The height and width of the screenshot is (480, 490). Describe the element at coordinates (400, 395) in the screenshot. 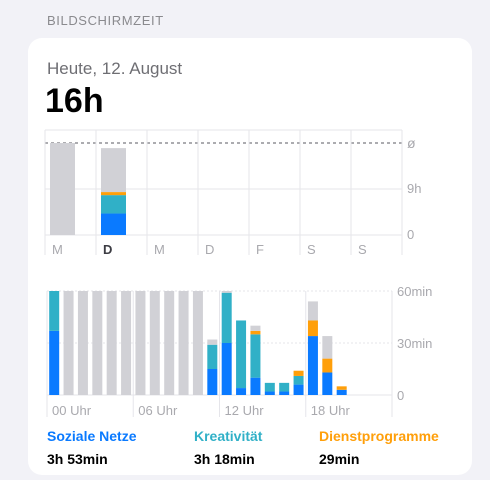

I see `hour-tick-label: 0` at that location.